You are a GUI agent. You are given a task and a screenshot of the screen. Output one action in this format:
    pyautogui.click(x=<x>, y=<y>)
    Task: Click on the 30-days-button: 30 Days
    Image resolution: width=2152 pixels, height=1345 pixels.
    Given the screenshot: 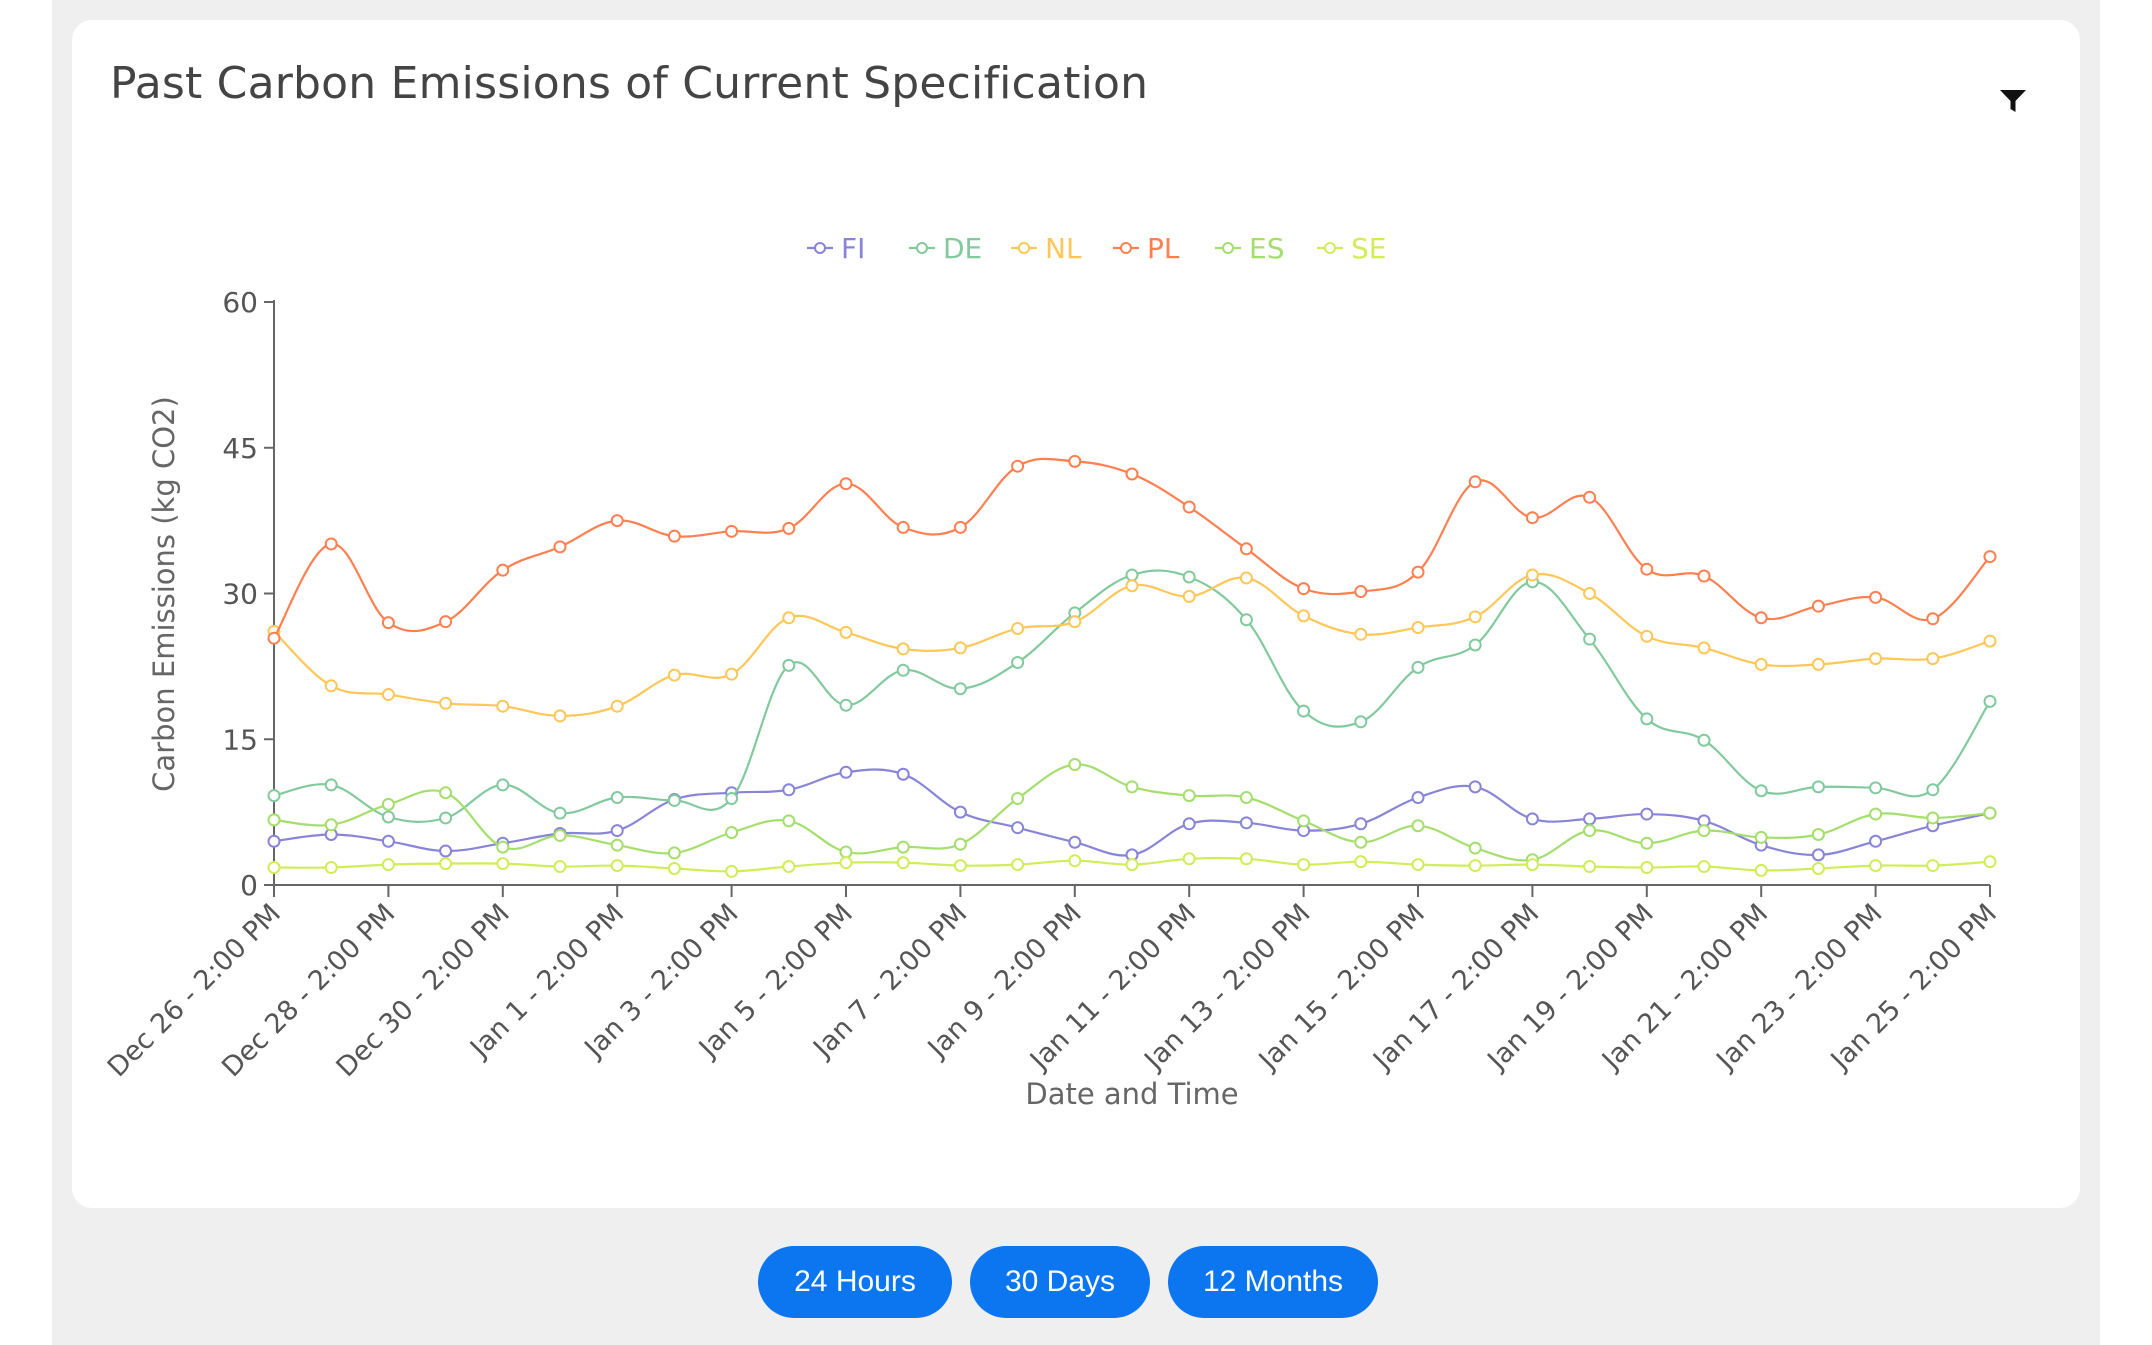 What is the action you would take?
    pyautogui.click(x=1060, y=1282)
    